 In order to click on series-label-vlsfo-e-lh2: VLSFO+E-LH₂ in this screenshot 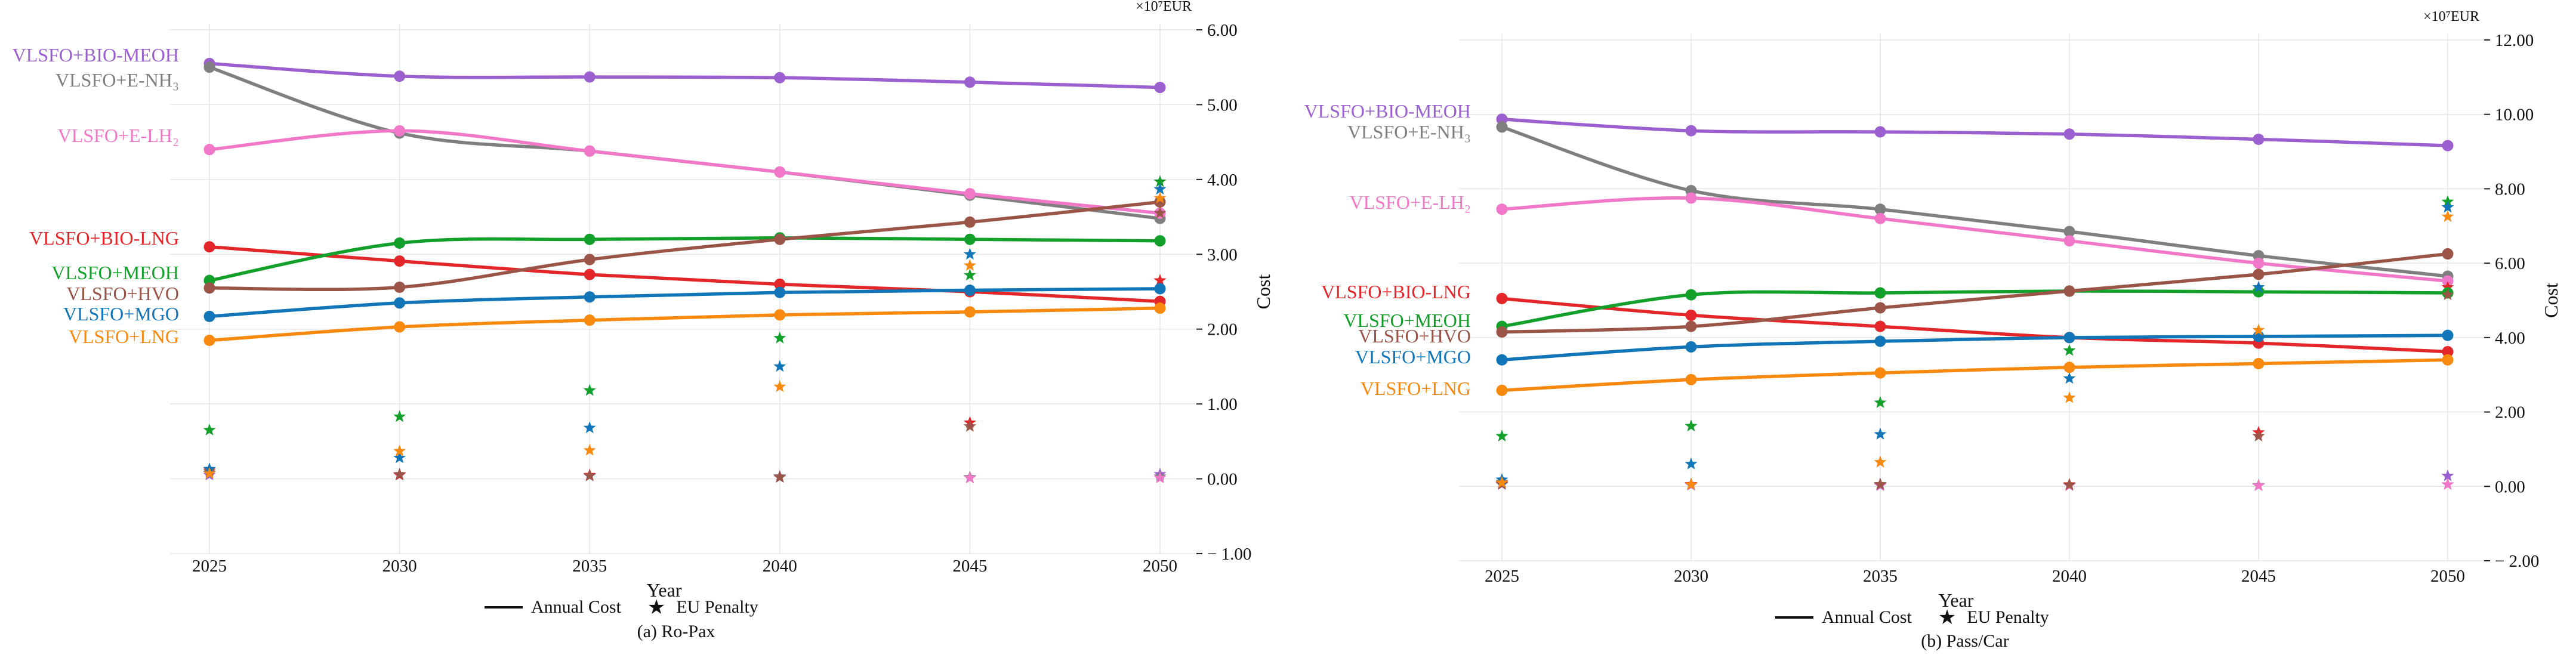, I will do `click(1411, 202)`.